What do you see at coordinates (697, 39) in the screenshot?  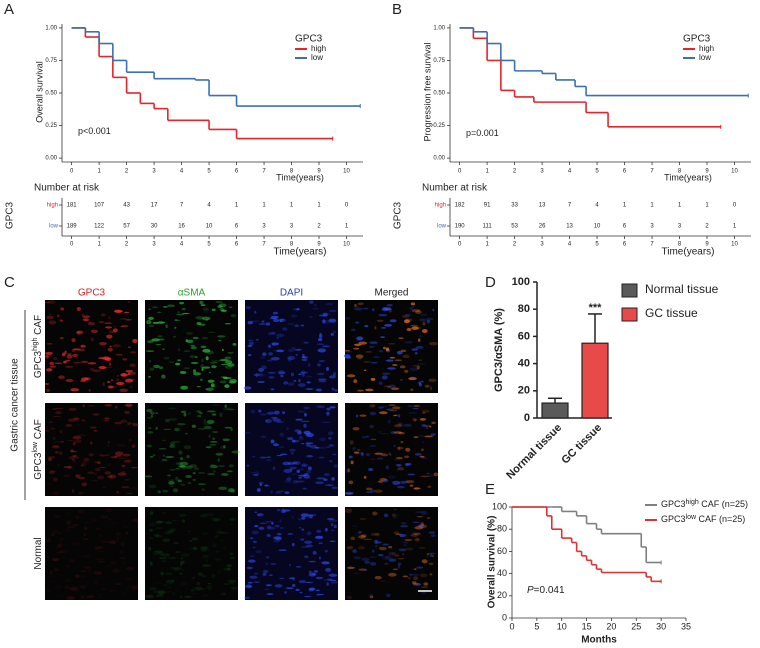 I see `legend-title: GPC3` at bounding box center [697, 39].